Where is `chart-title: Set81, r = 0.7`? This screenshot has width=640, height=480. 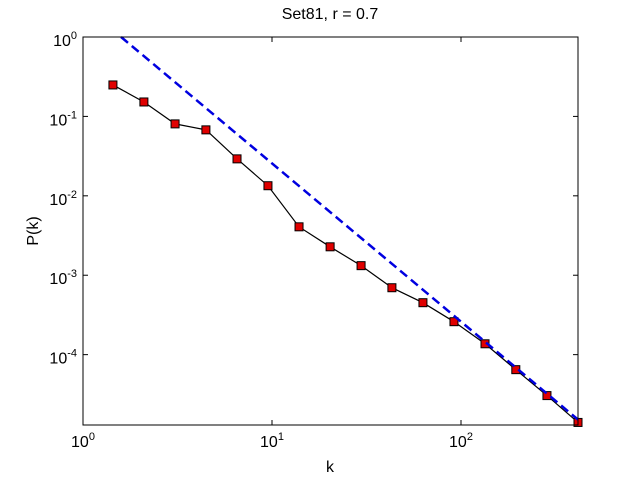 chart-title: Set81, r = 0.7 is located at coordinates (330, 14).